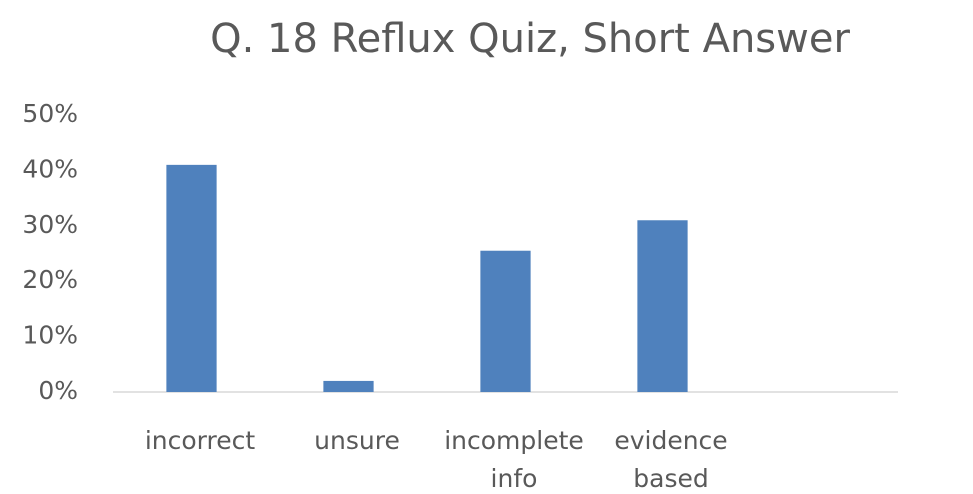  What do you see at coordinates (530, 39) in the screenshot?
I see `chart-title: Q. 18 Reflux Quiz, Short Answer` at bounding box center [530, 39].